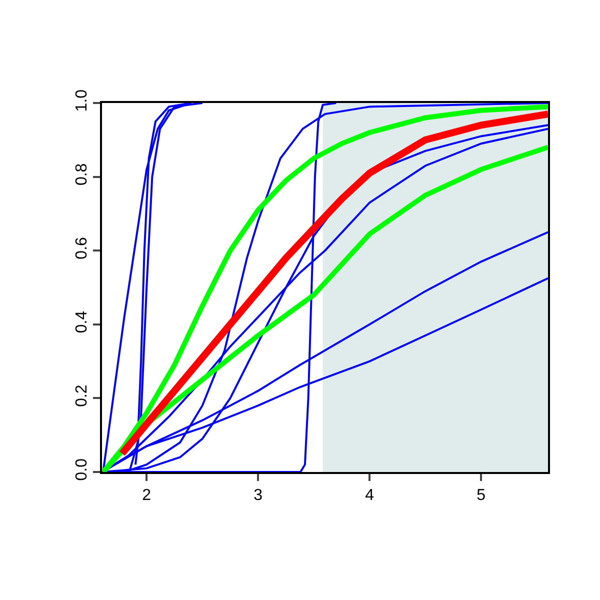 The image size is (600, 600). I want to click on y-tick-label: 0.6, so click(82, 248).